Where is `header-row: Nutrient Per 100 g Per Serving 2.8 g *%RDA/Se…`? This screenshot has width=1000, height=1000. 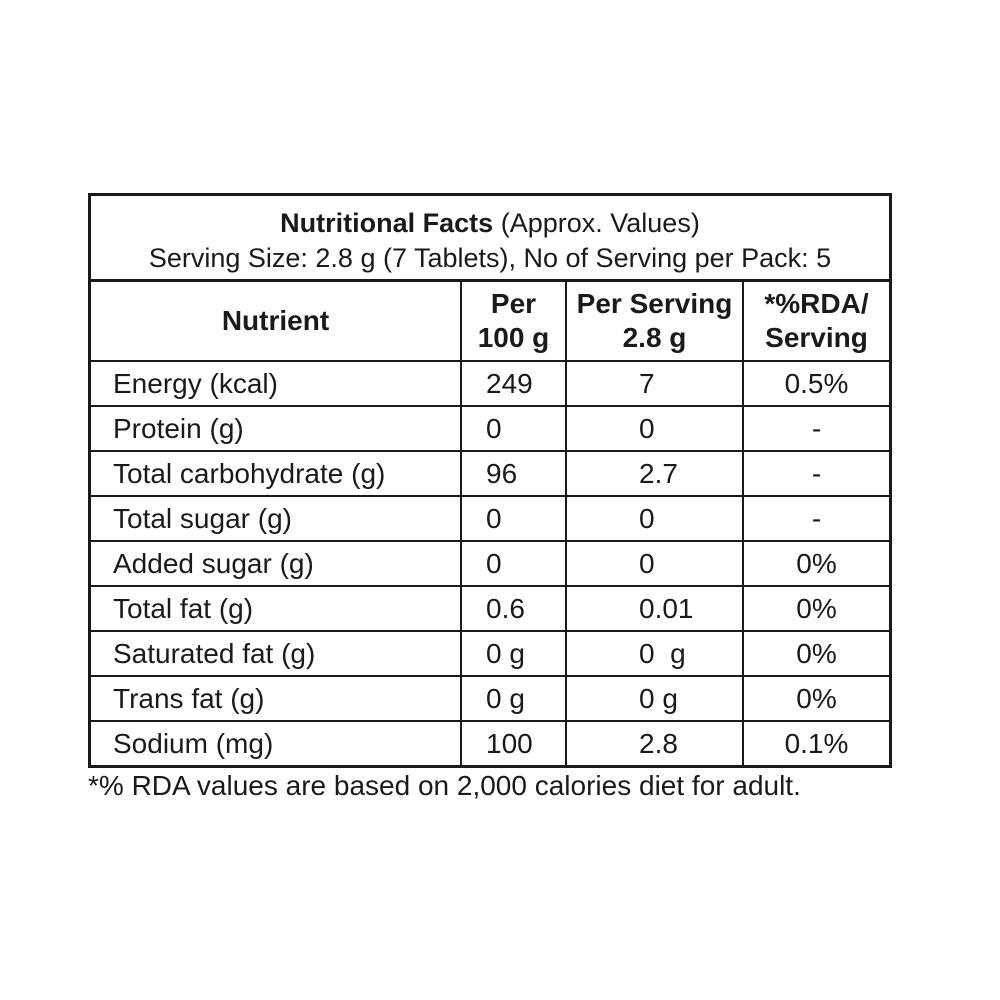 header-row: Nutrient Per 100 g Per Serving 2.8 g *%RDA/Se… is located at coordinates (490, 322).